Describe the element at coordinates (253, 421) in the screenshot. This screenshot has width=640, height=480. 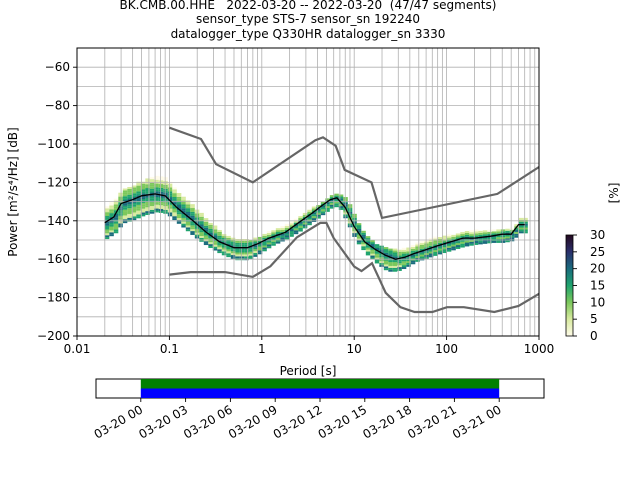
I see `timeline-tick-label: 03-20 09` at that location.